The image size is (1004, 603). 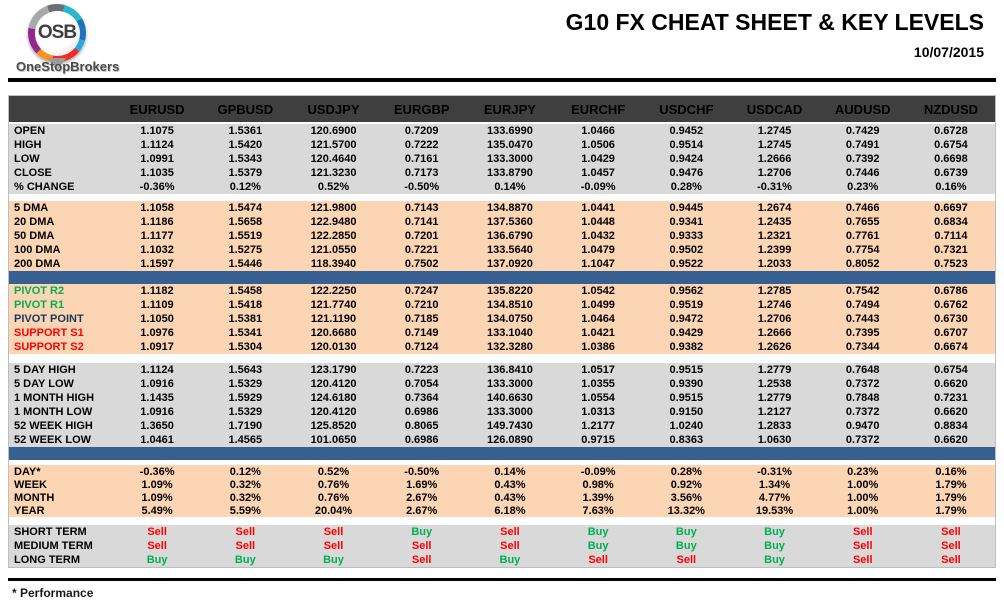 What do you see at coordinates (157, 222) in the screenshot?
I see `value-cell: 1.1186` at bounding box center [157, 222].